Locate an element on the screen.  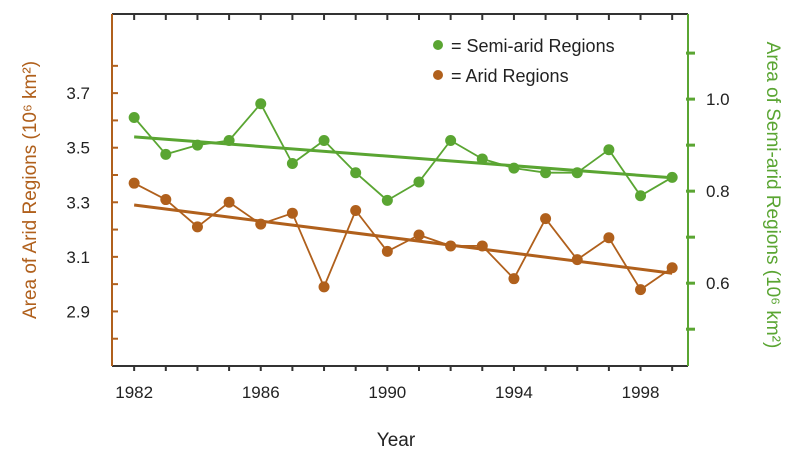
right-y-tick-label: 0.6 is located at coordinates (718, 283).